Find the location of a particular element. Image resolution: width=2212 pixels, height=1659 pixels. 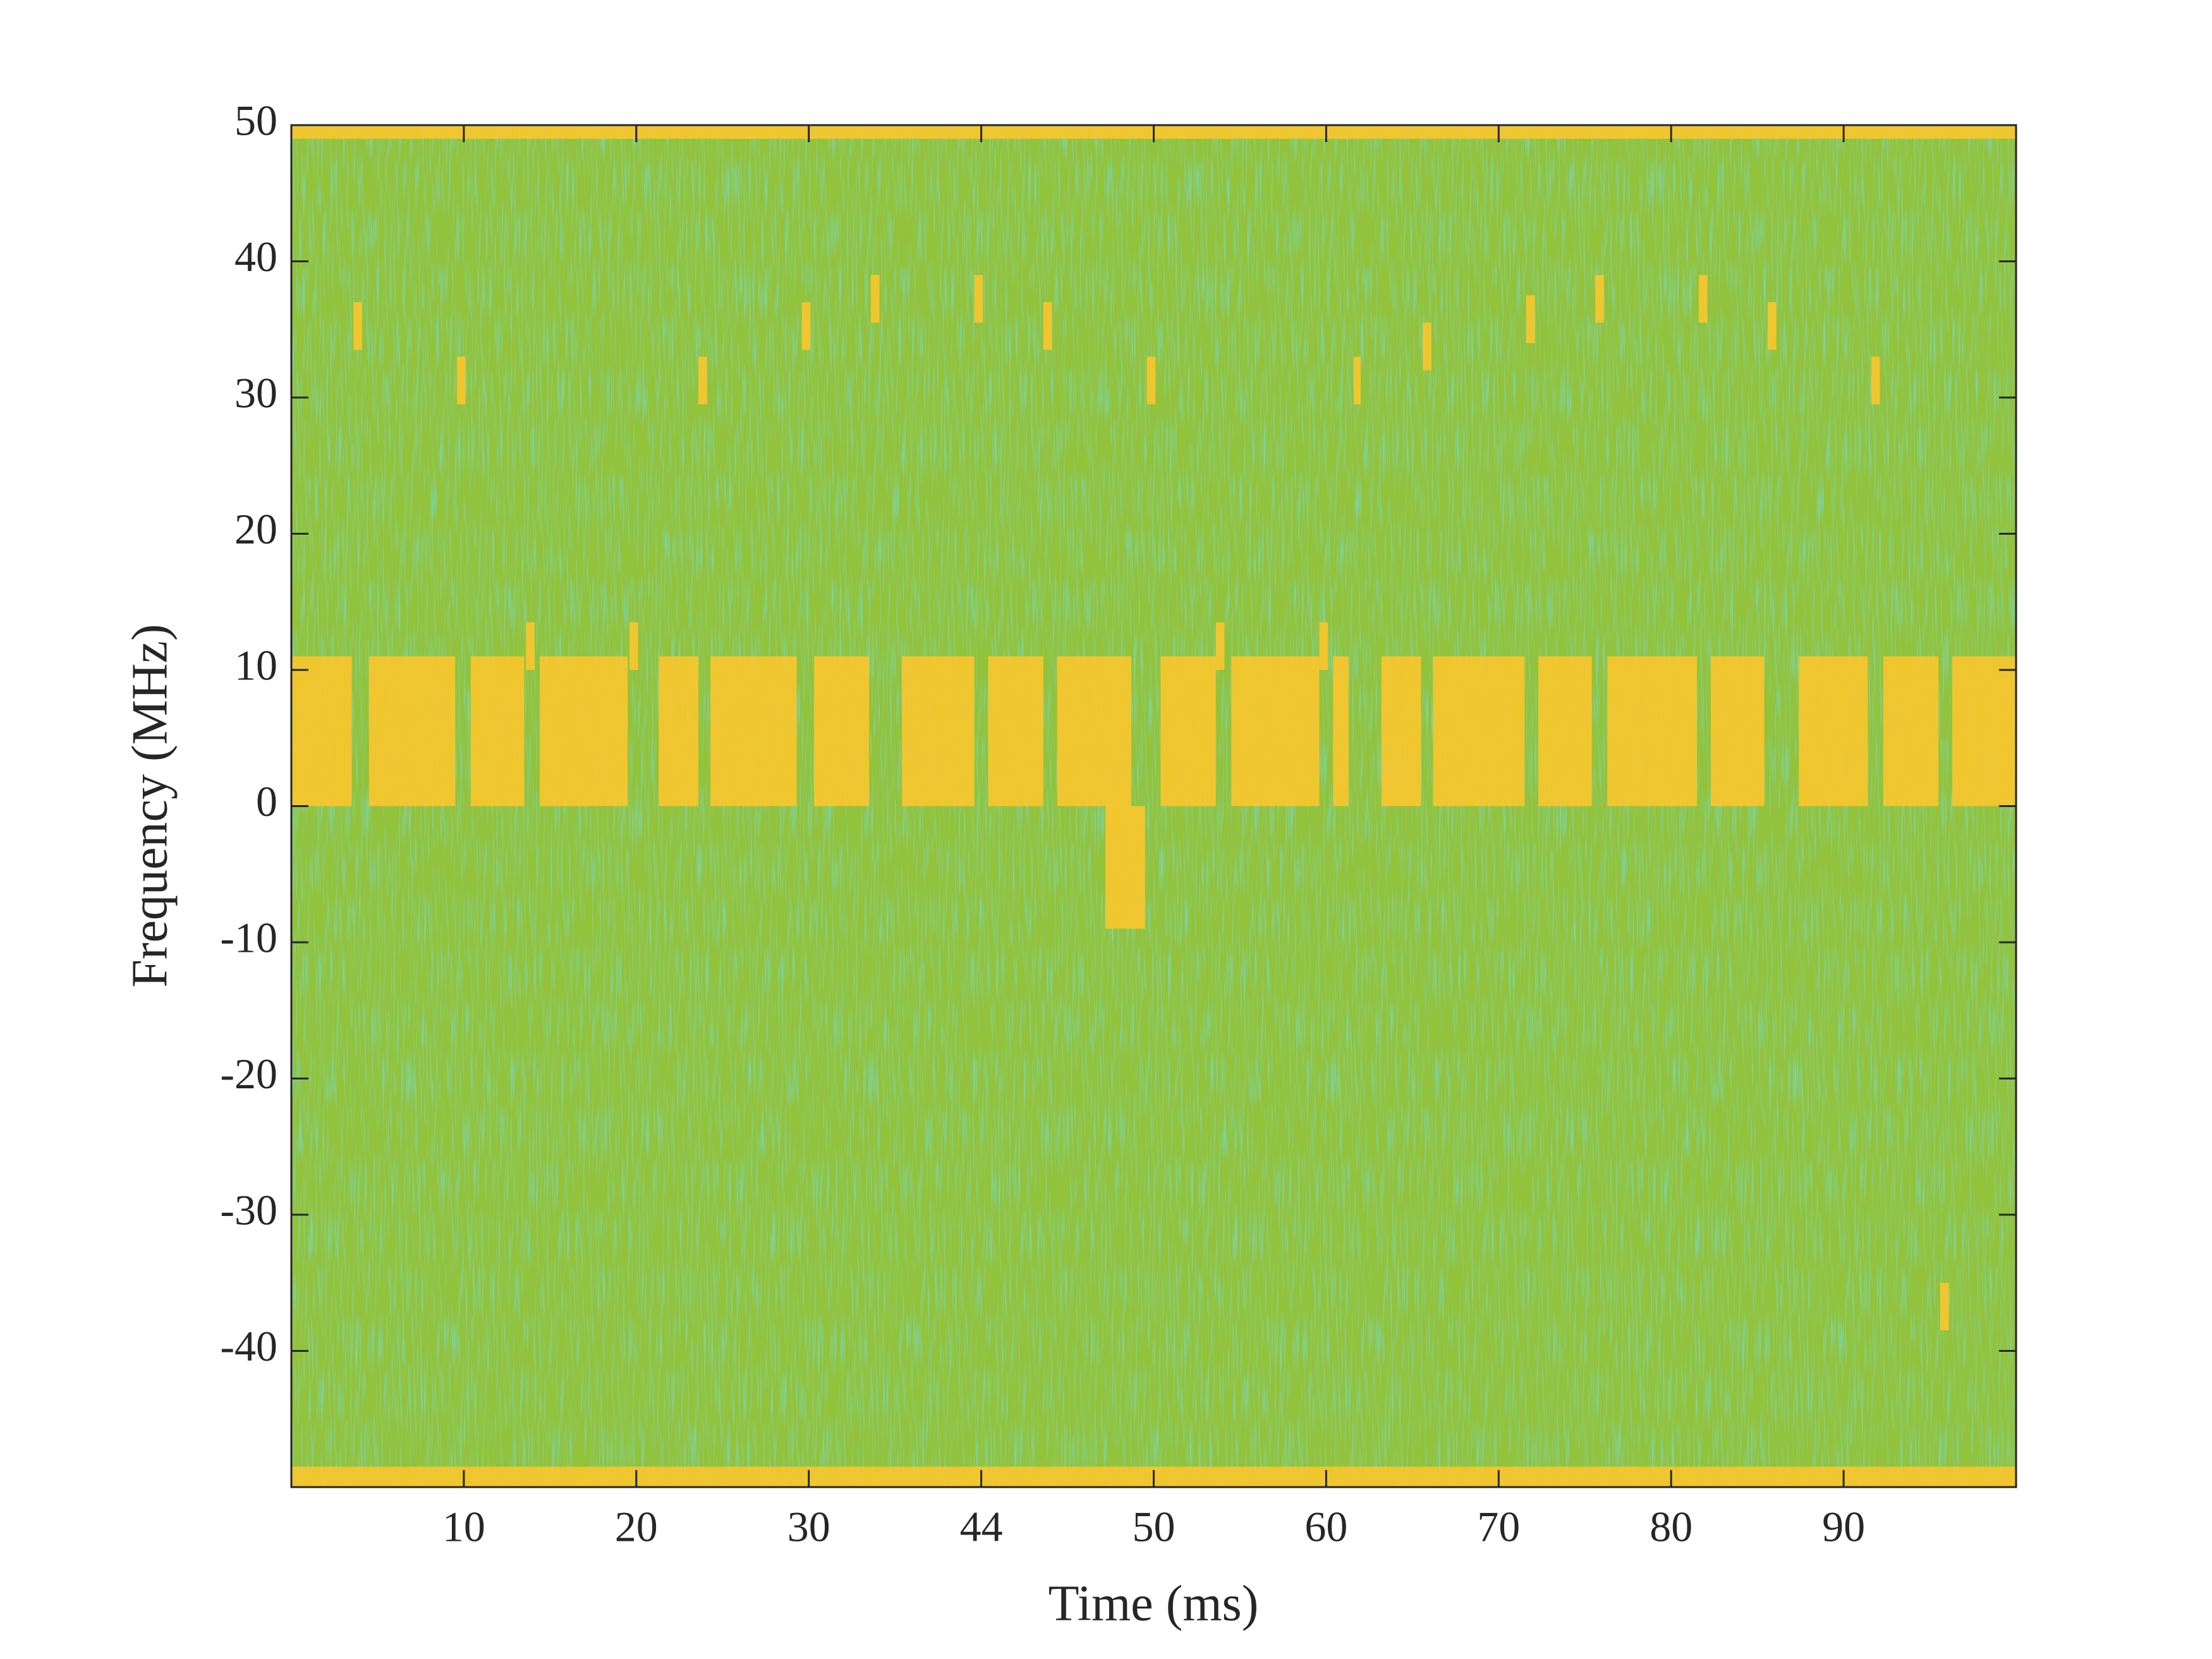

x-tick-label: 90 is located at coordinates (1843, 1527).